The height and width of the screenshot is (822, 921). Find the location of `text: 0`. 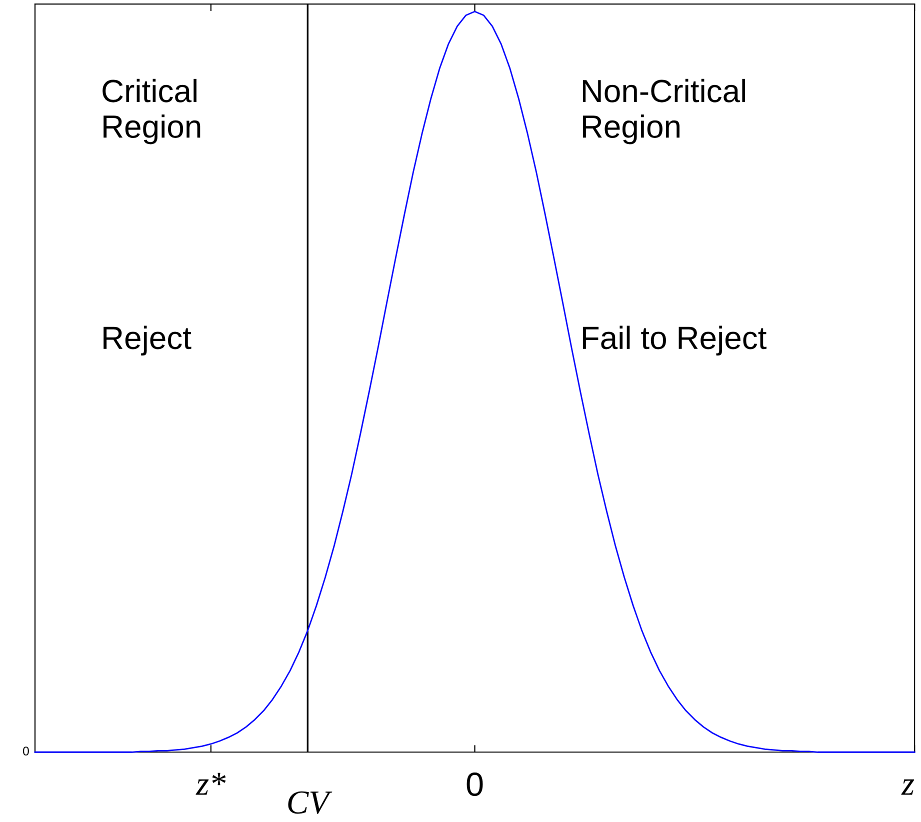

text: 0 is located at coordinates (25, 751).